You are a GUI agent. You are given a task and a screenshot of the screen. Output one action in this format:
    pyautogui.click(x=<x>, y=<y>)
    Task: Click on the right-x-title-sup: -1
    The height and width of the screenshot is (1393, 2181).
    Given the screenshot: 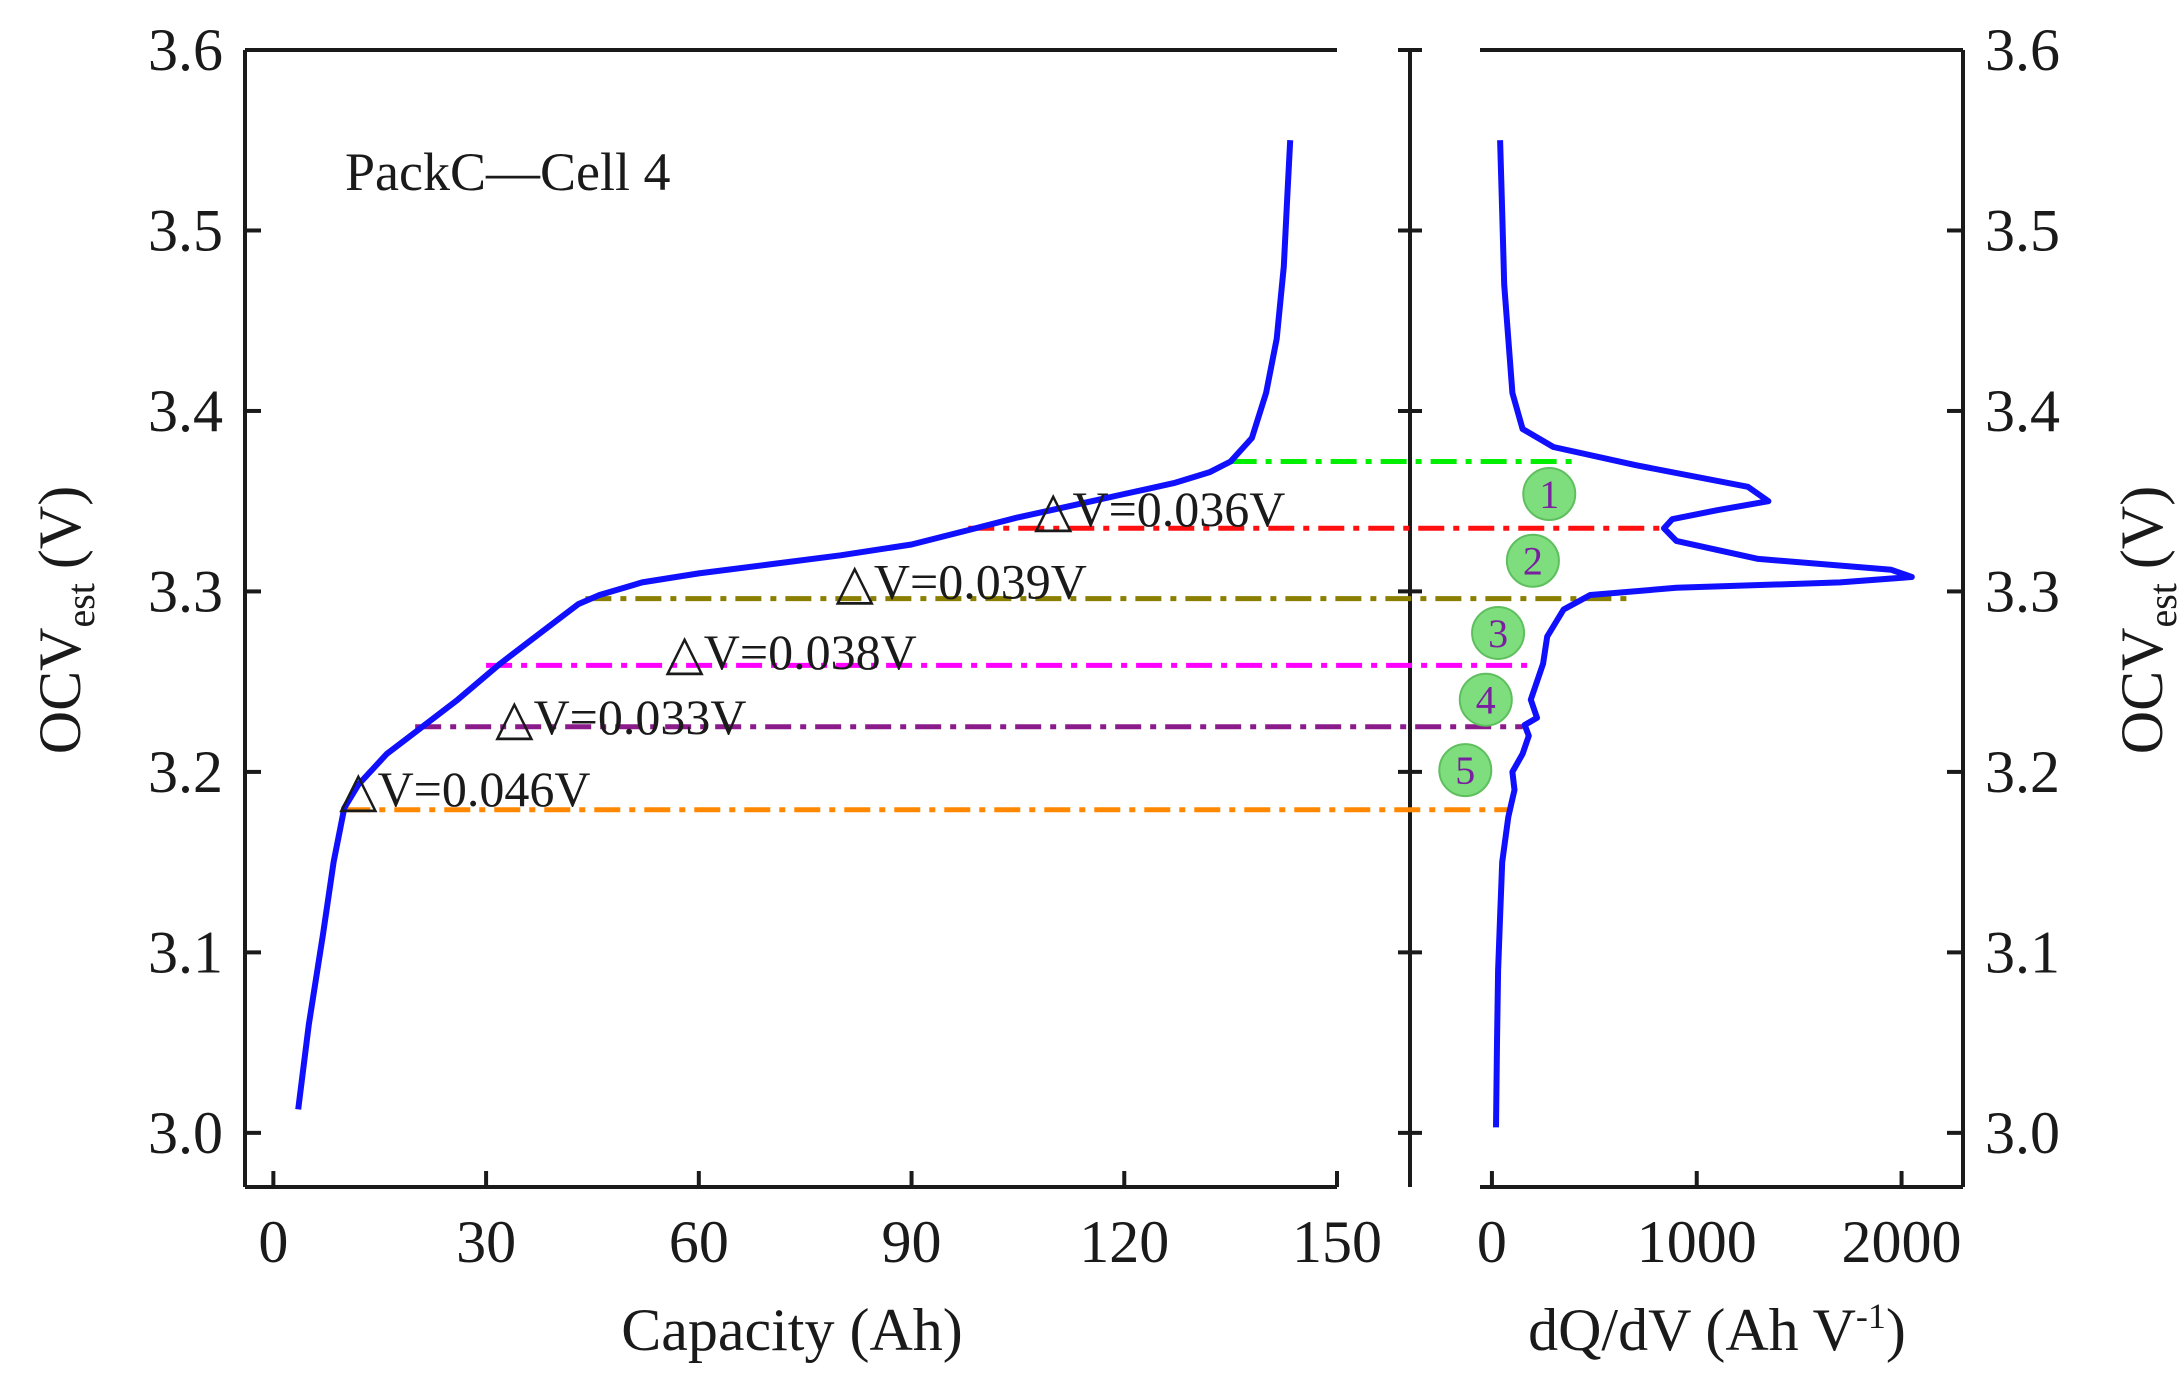 What is the action you would take?
    pyautogui.click(x=1871, y=1316)
    